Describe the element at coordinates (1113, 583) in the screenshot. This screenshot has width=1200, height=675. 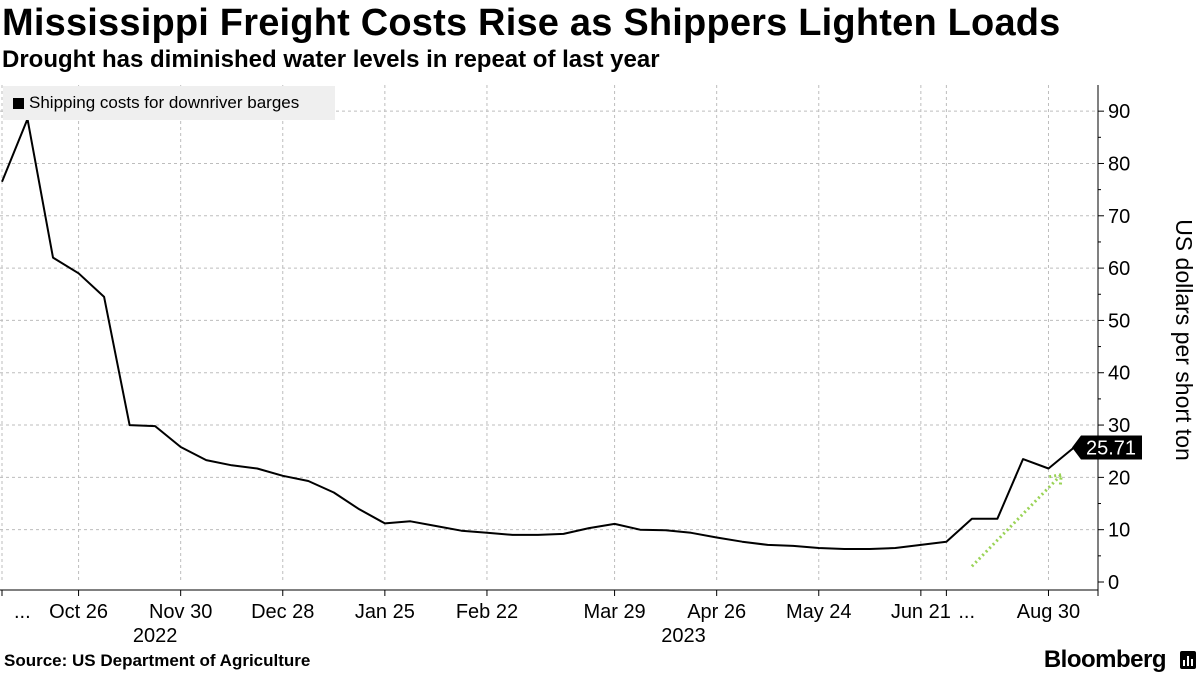
I see `y-tick-label: 0` at that location.